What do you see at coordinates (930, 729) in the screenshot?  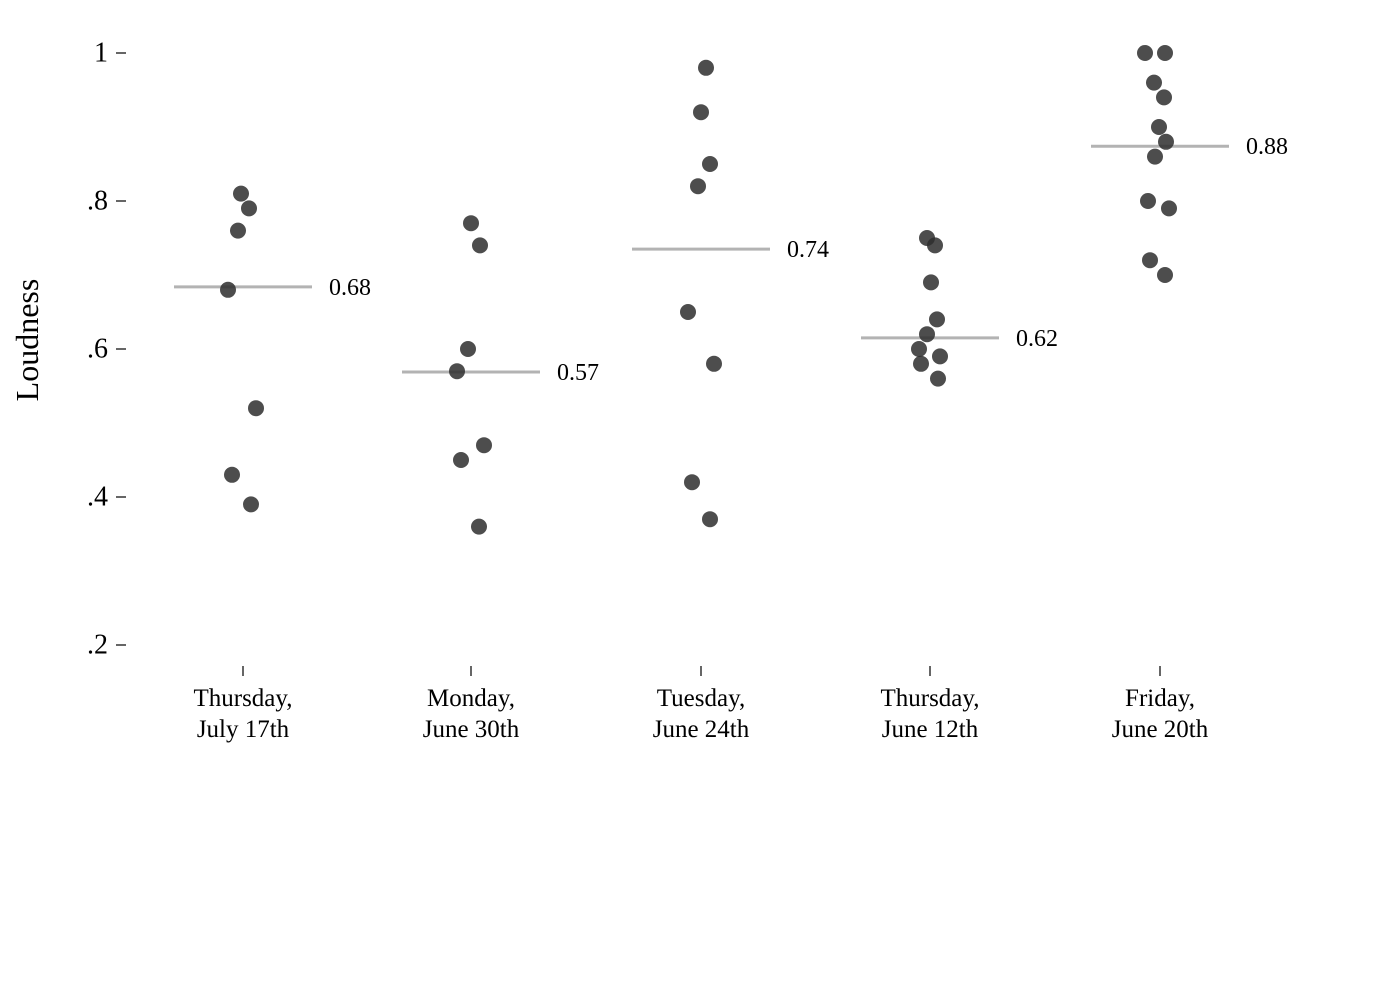 I see `x-axis-category-label-line: June 12th` at bounding box center [930, 729].